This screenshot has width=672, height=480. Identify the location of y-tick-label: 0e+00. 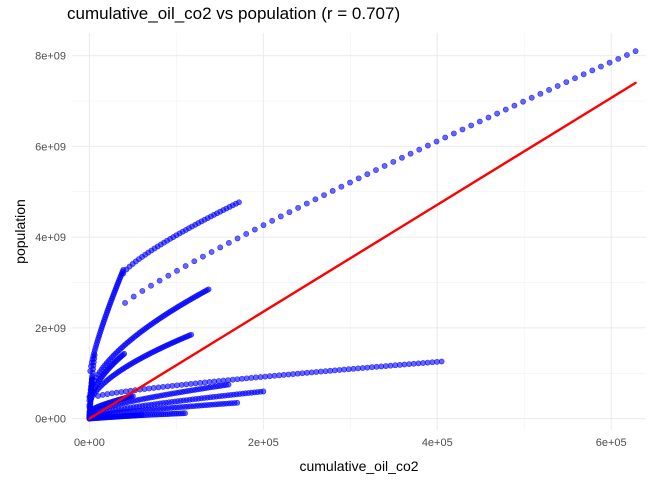
(50, 420).